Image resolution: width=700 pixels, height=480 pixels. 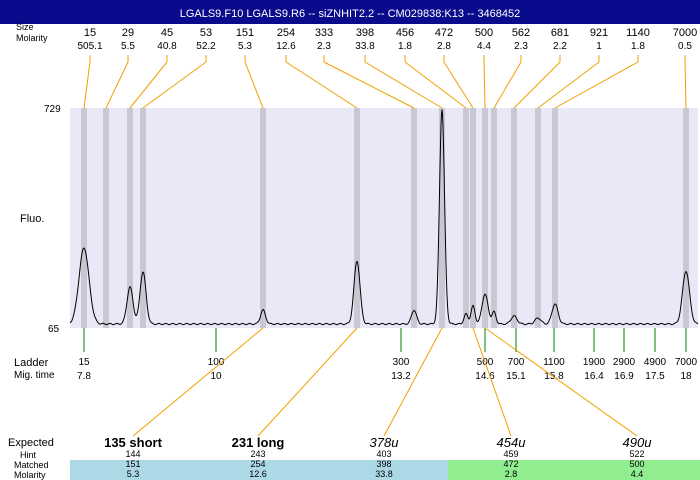 What do you see at coordinates (655, 362) in the screenshot?
I see `ladder-size-label: 4900` at bounding box center [655, 362].